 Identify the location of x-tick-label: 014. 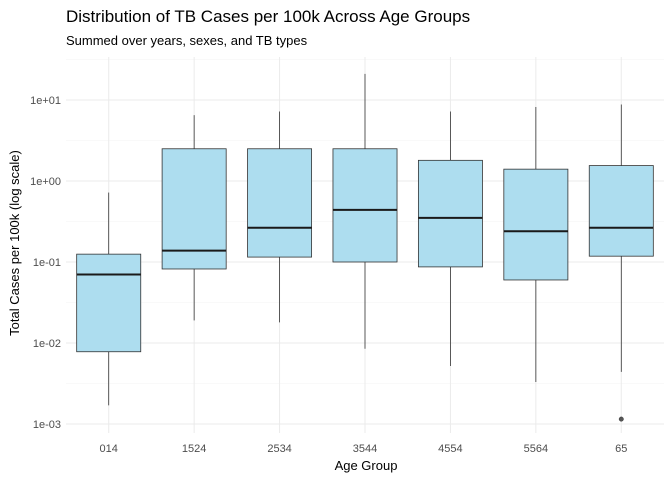
(109, 449).